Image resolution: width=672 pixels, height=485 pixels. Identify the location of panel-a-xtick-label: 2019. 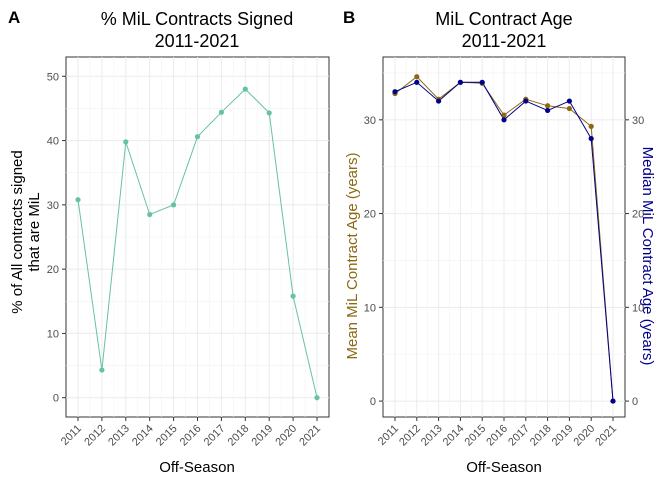
(263, 436).